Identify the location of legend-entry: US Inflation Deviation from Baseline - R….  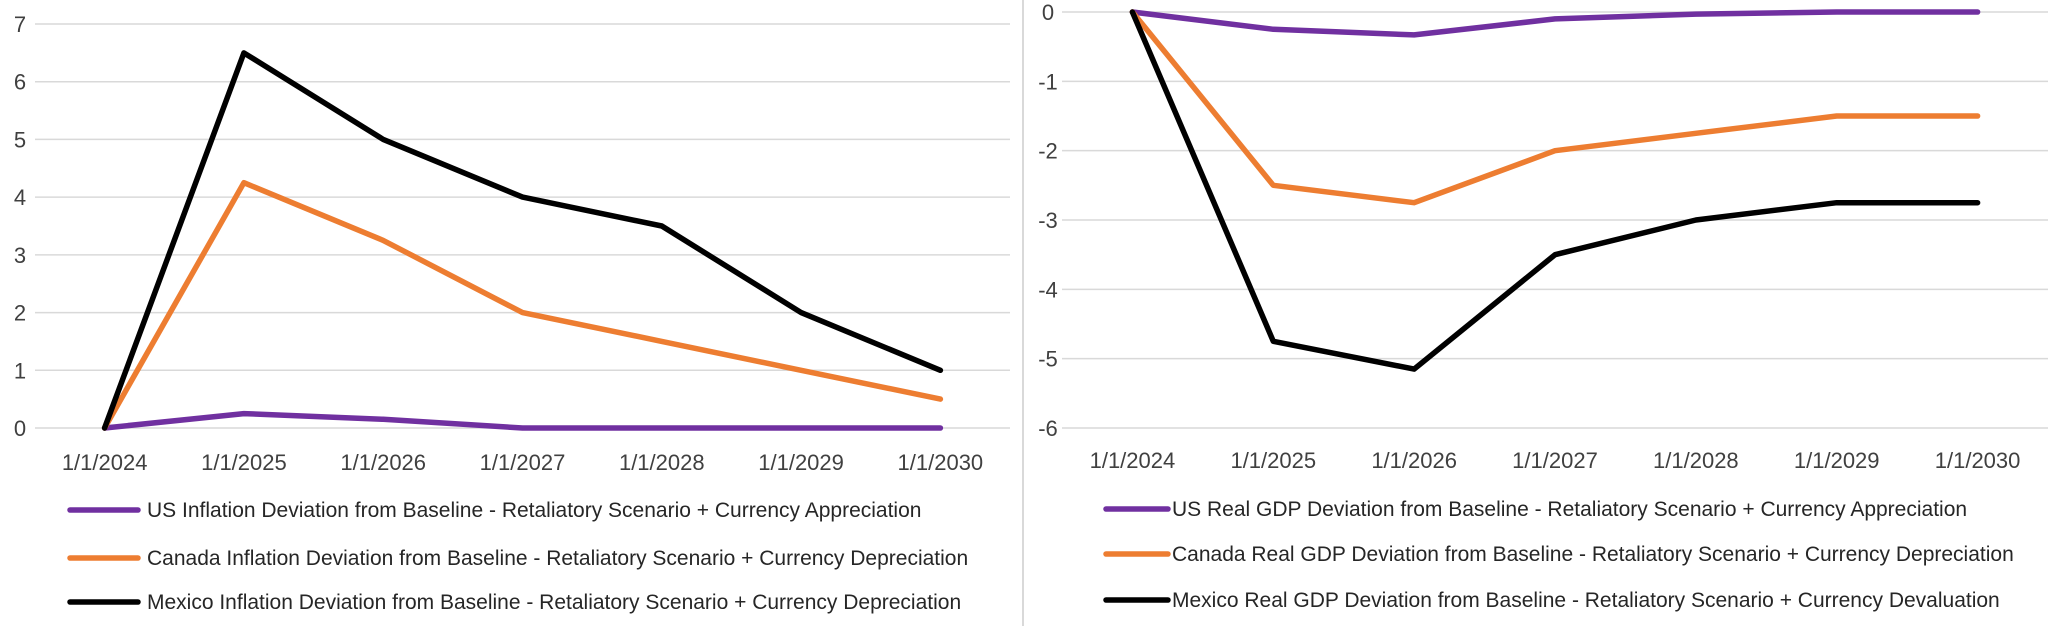
(534, 510).